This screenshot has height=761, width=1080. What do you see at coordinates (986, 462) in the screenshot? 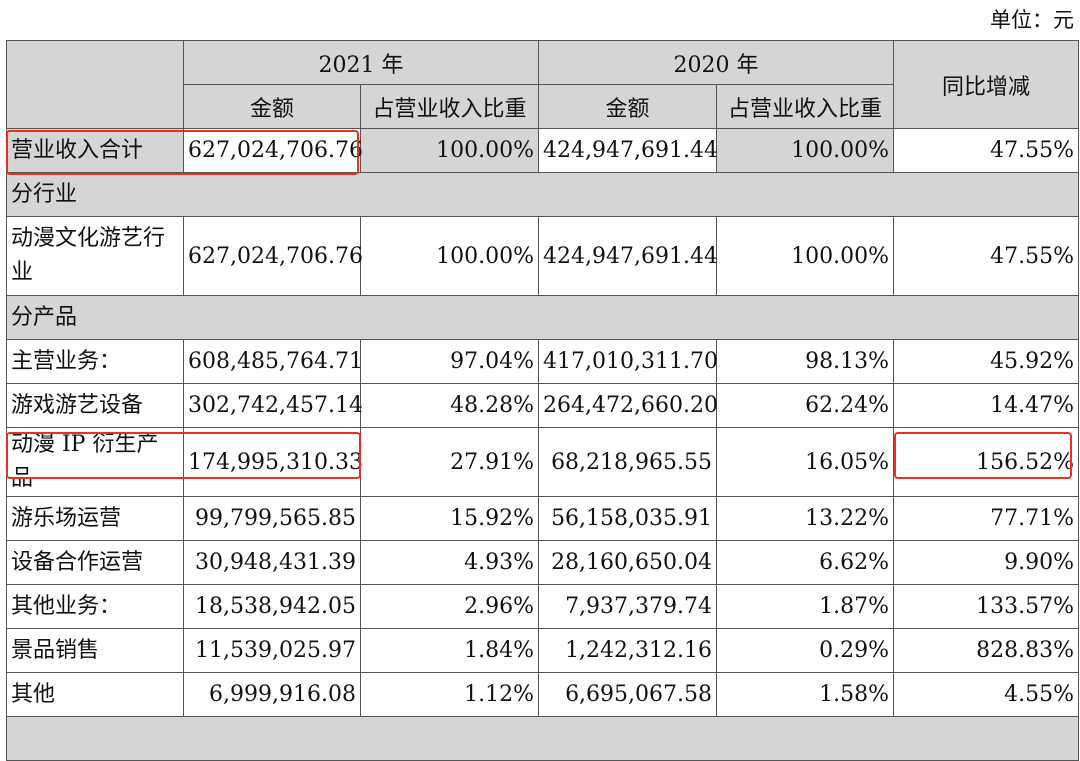
I see `yoy-change: 156.52%` at bounding box center [986, 462].